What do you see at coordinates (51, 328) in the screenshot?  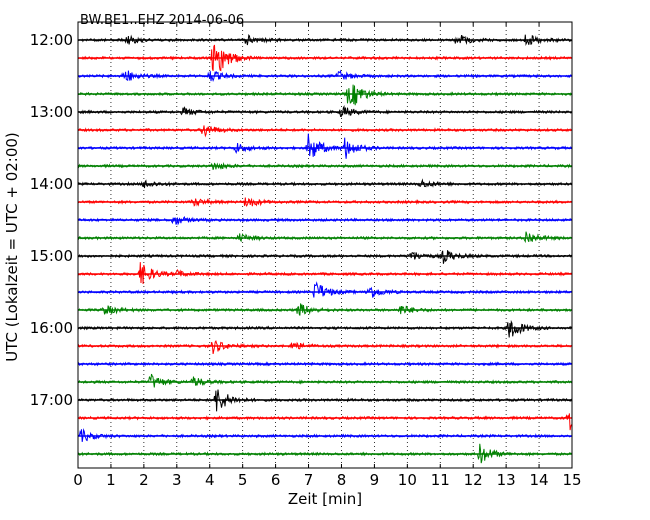 I see `y-tick-label: 16:00` at bounding box center [51, 328].